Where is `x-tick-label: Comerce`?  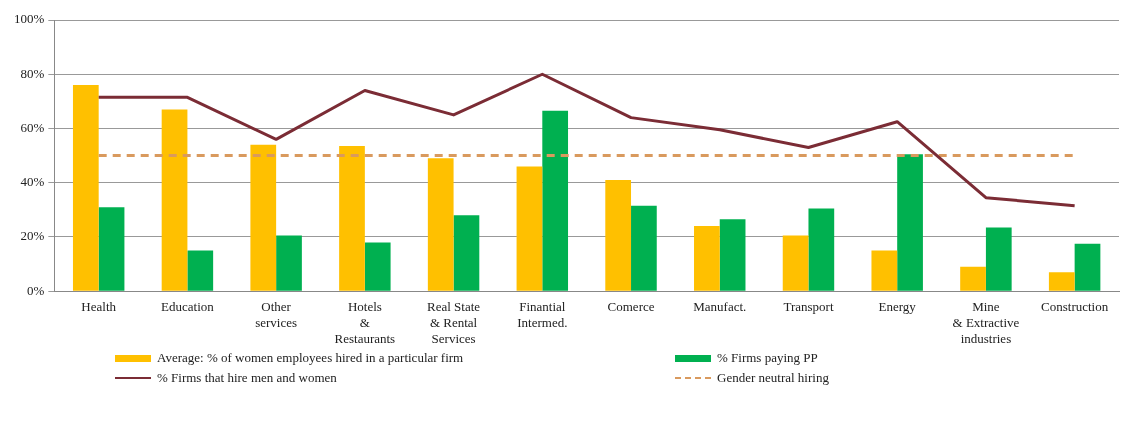 x-tick-label: Comerce is located at coordinates (631, 307).